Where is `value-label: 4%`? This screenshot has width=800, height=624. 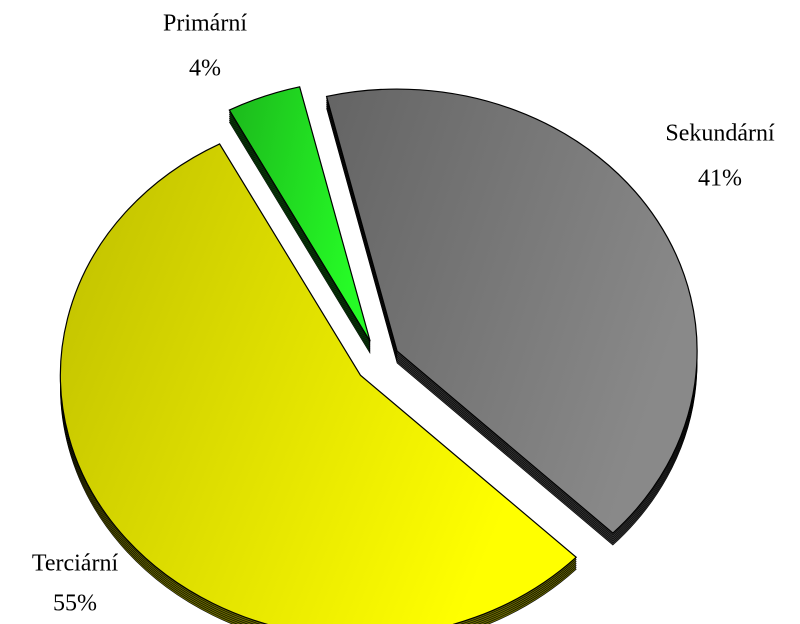
value-label: 4% is located at coordinates (205, 69).